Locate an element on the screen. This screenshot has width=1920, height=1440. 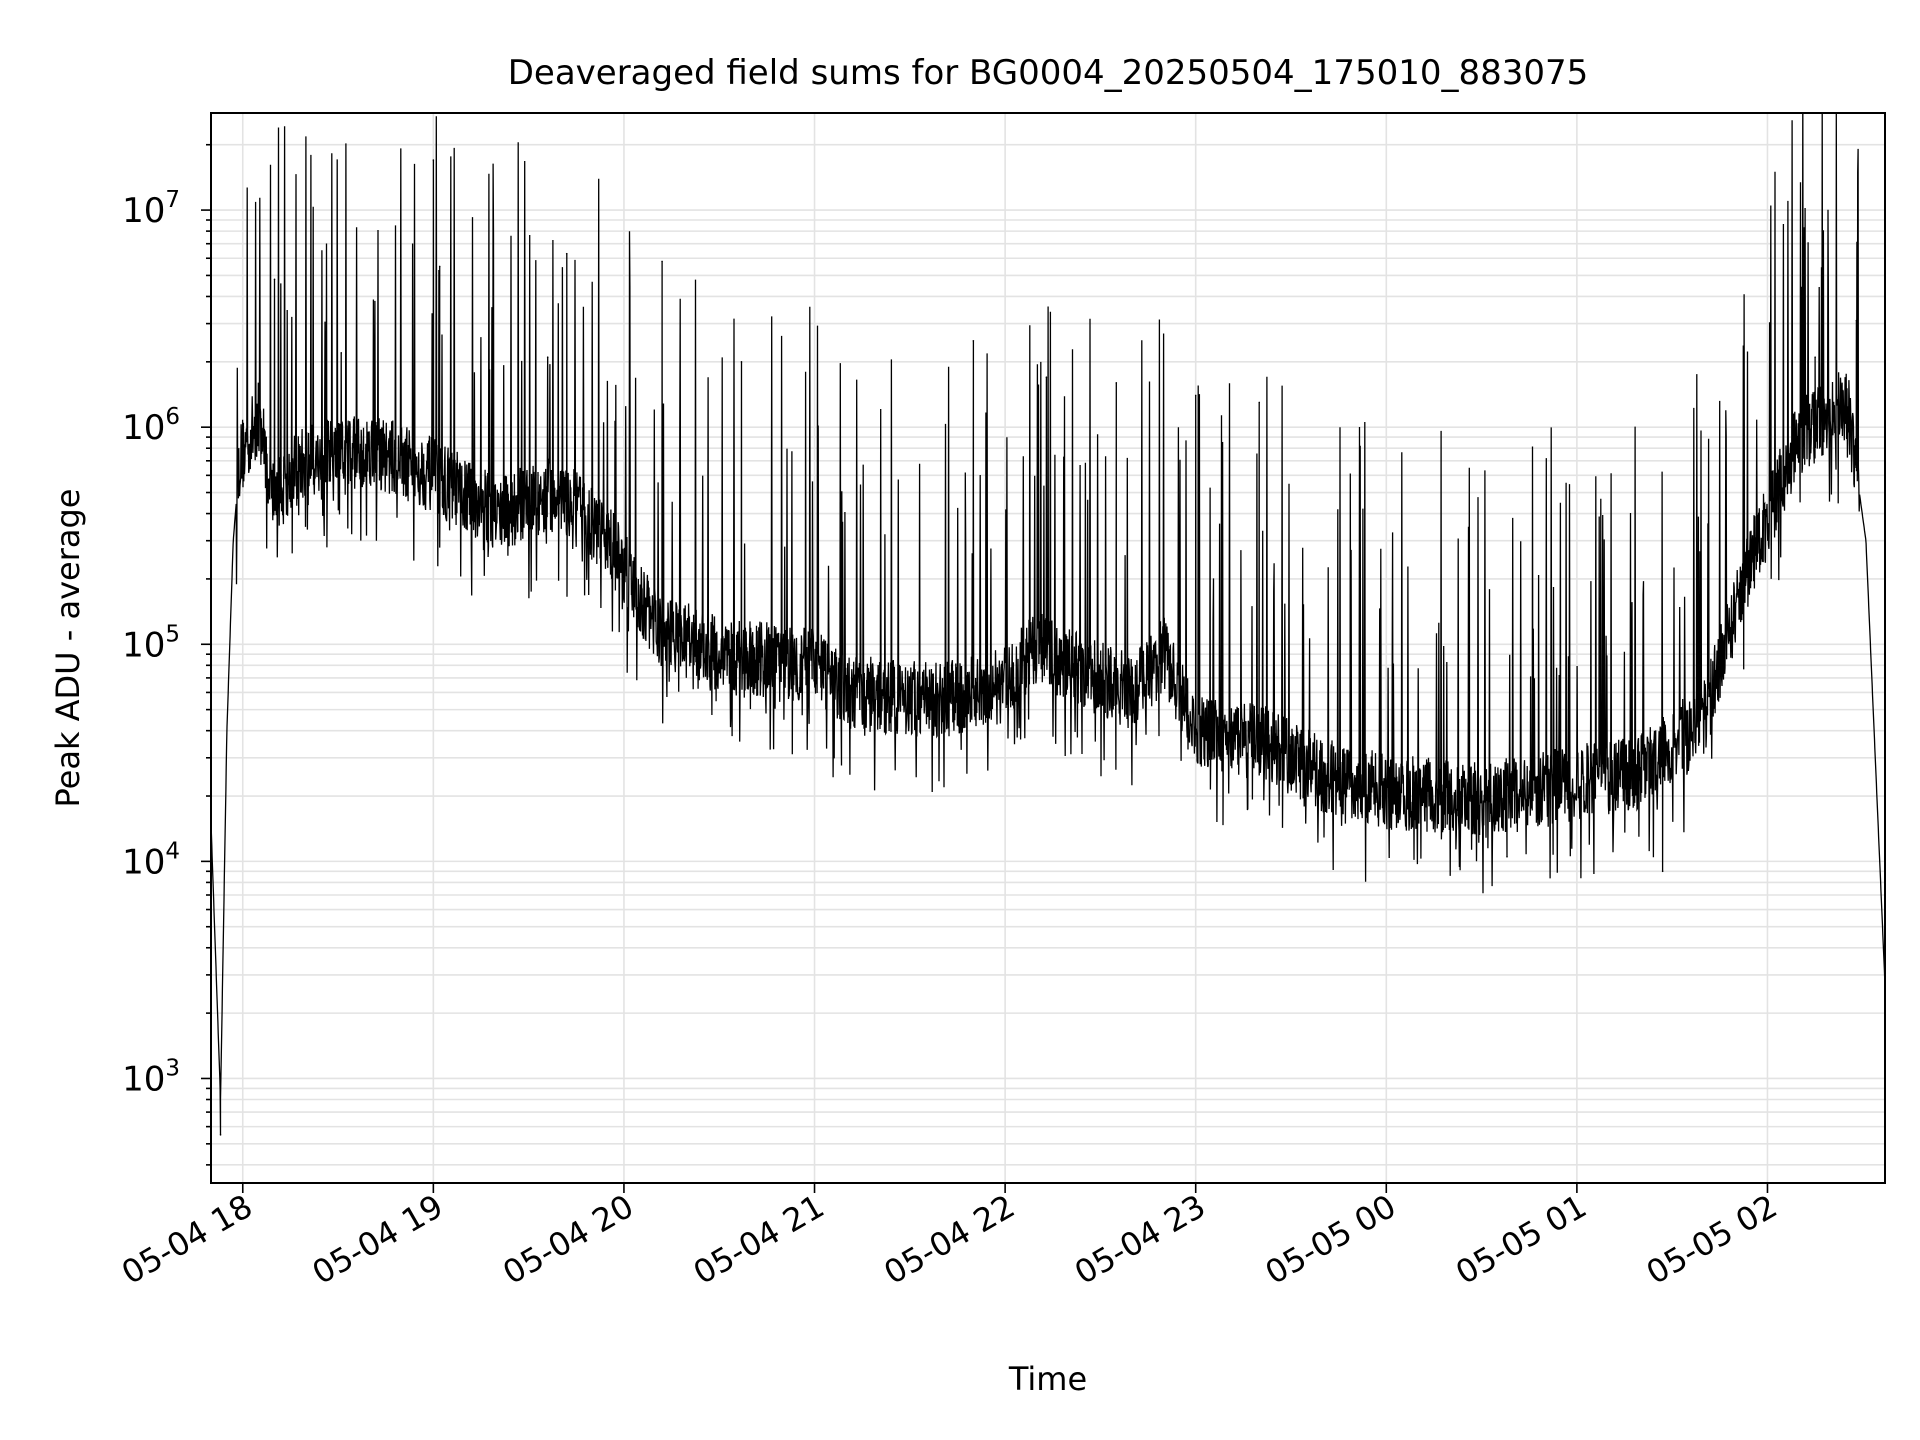
y-axis: 10³ 10⁴ 10⁵ 10⁶ 10⁷ is located at coordinates (166, 654).